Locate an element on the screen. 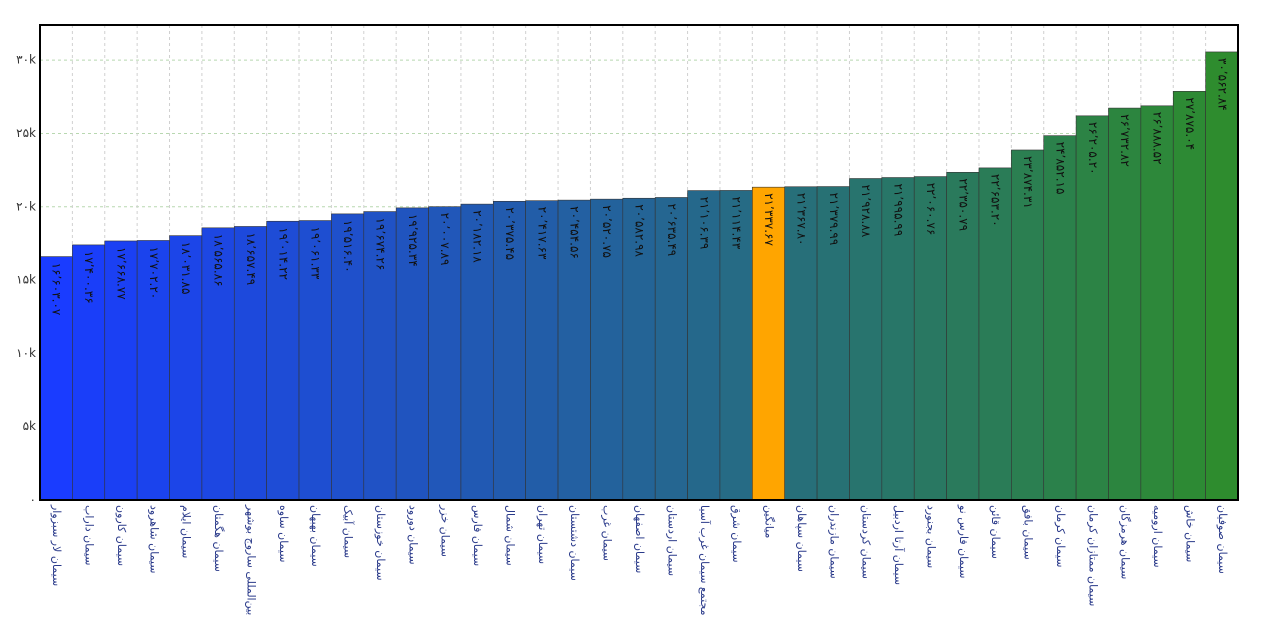 The height and width of the screenshot is (621, 1280). value-label: ۲۳٬۸۷۴.۳۱ is located at coordinates (1028, 182).